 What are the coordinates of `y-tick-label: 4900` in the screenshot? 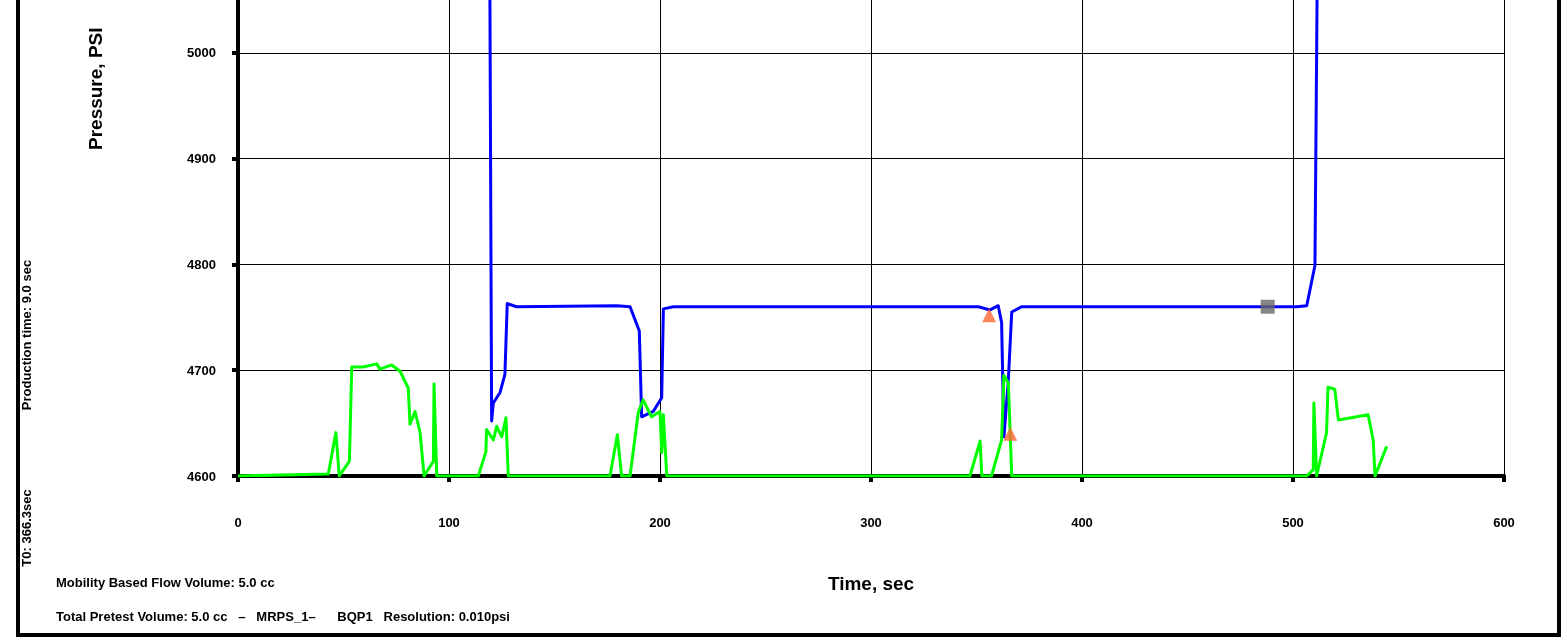 It's located at (201, 159).